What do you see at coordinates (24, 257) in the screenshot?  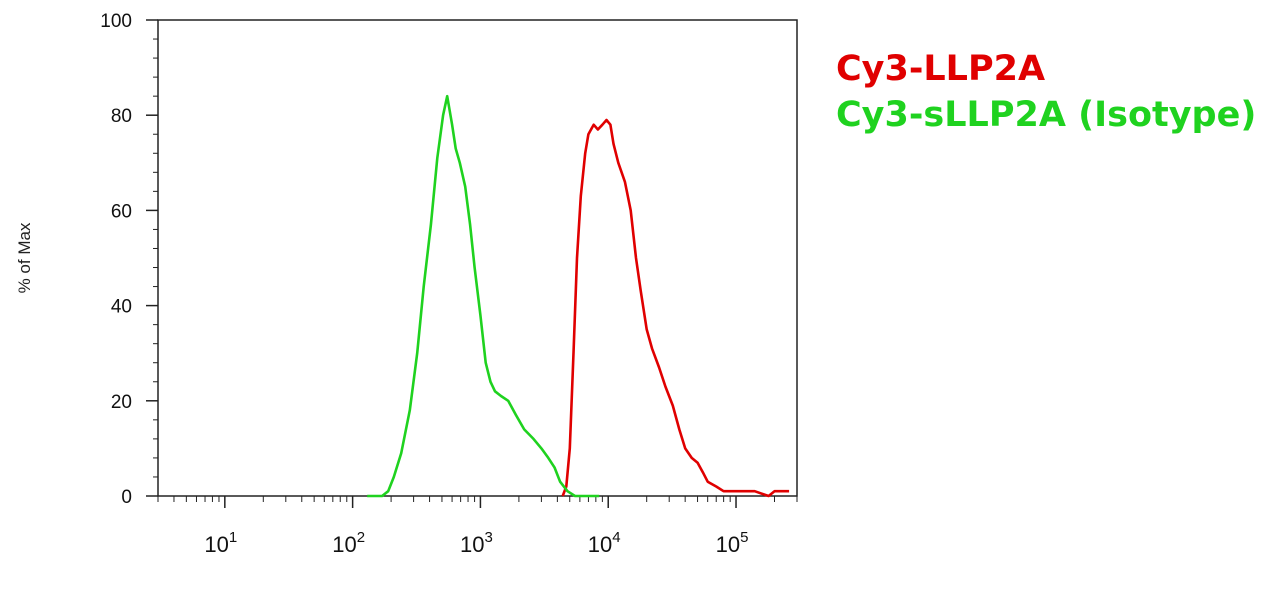 I see `y-axis-label: % of Max` at bounding box center [24, 257].